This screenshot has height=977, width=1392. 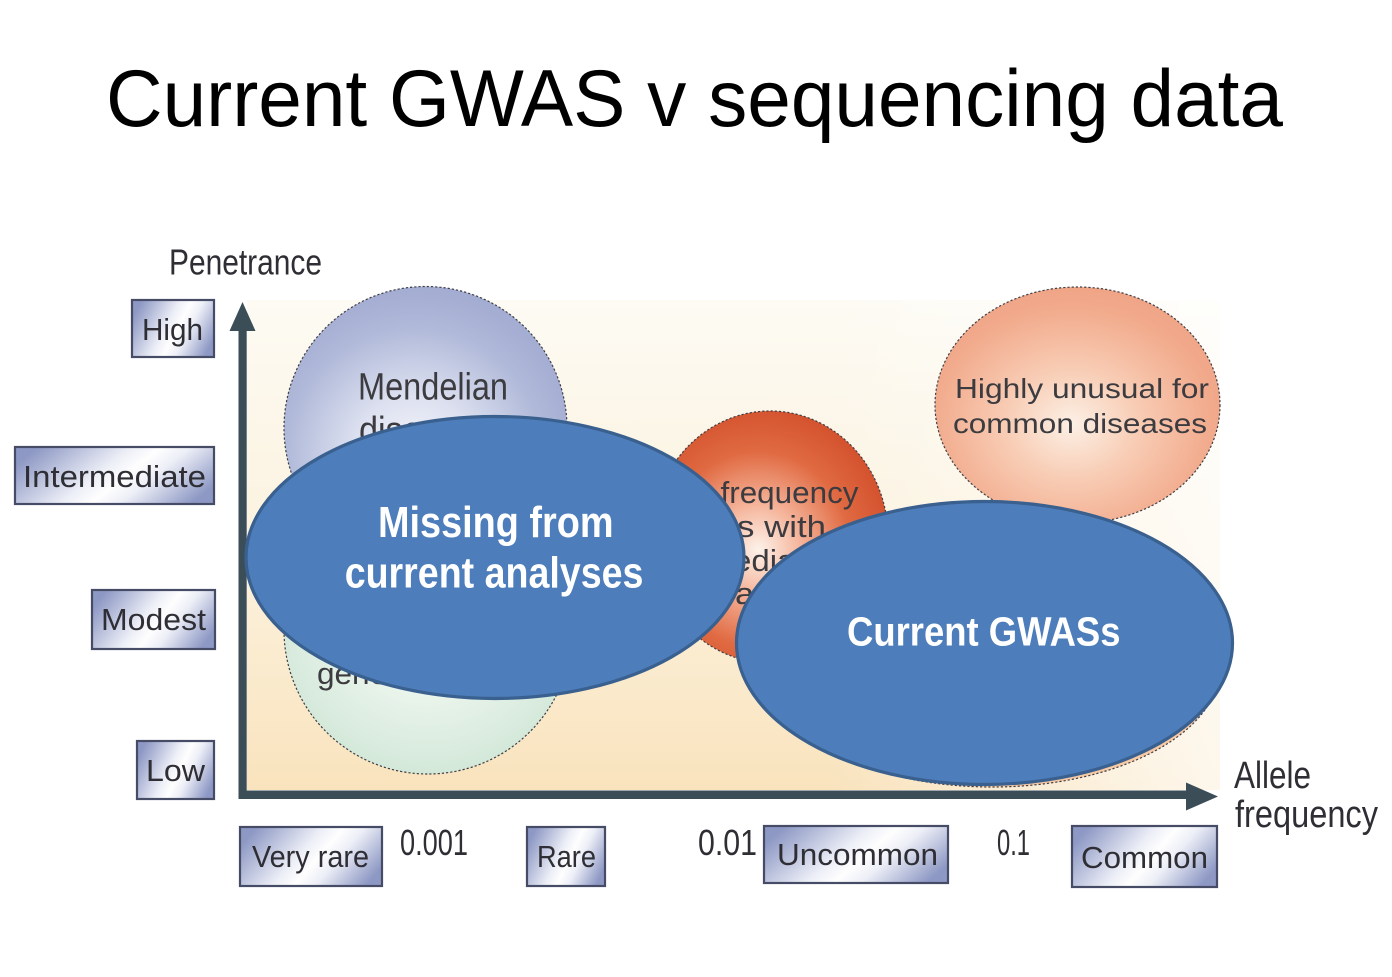 What do you see at coordinates (781, 526) in the screenshot?
I see `svg-text: s with` at bounding box center [781, 526].